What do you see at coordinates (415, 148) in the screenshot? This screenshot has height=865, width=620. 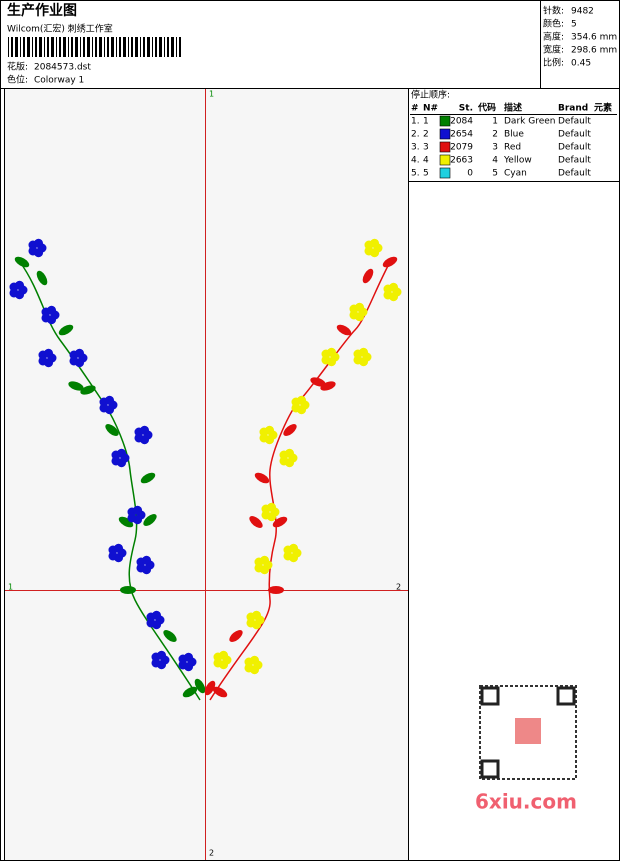 I see `row-number: 3.` at bounding box center [415, 148].